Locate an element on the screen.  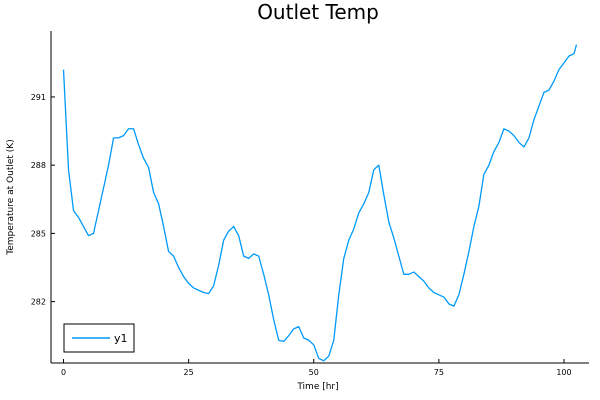
chart-title: Outlet Temp is located at coordinates (318, 12).